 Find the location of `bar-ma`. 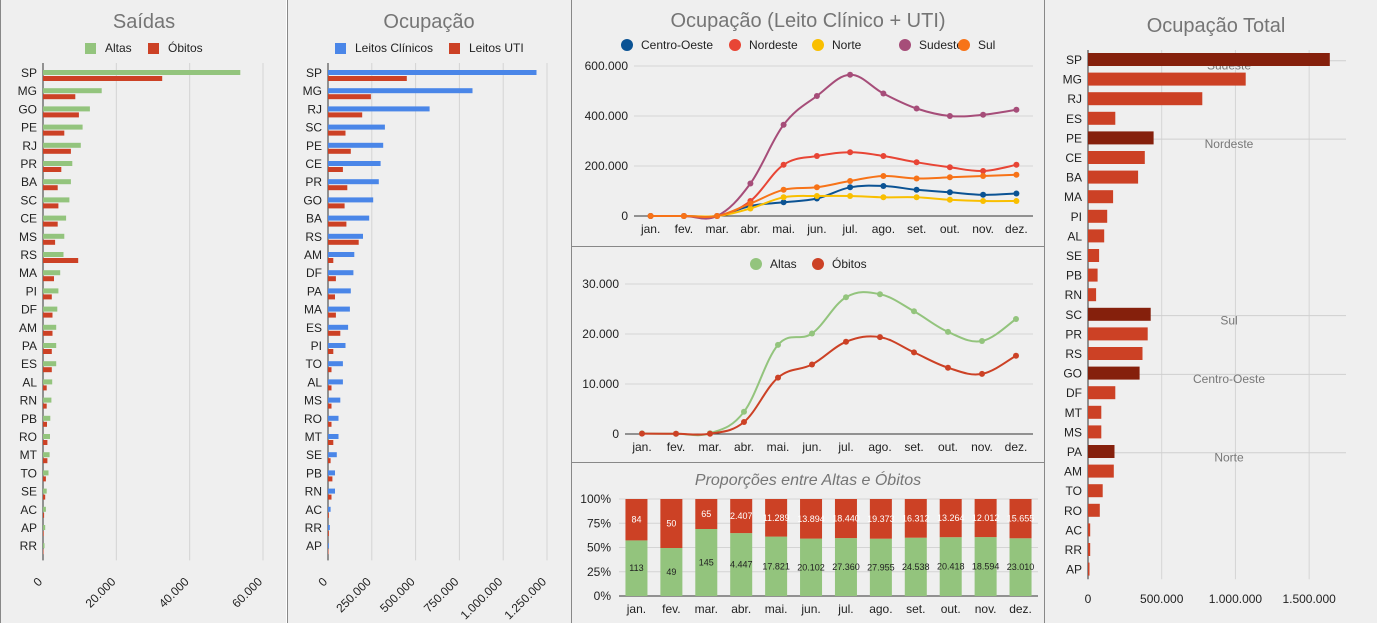

bar-ma is located at coordinates (1101, 197).